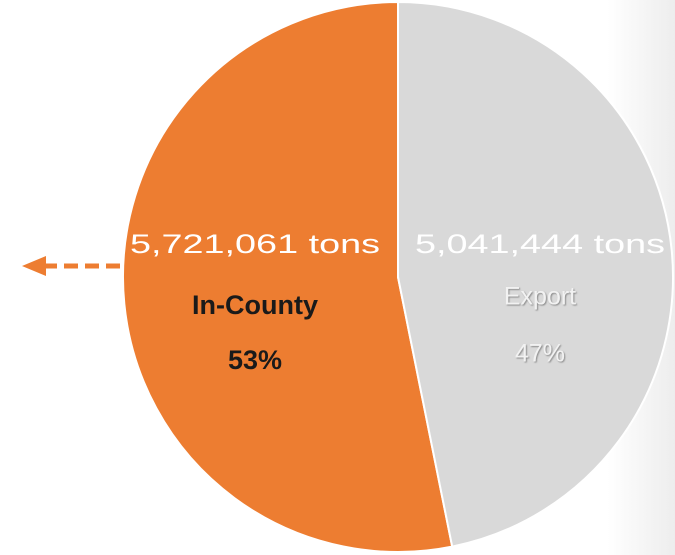 The image size is (675, 555). What do you see at coordinates (540, 297) in the screenshot?
I see `category-label: Export` at bounding box center [540, 297].